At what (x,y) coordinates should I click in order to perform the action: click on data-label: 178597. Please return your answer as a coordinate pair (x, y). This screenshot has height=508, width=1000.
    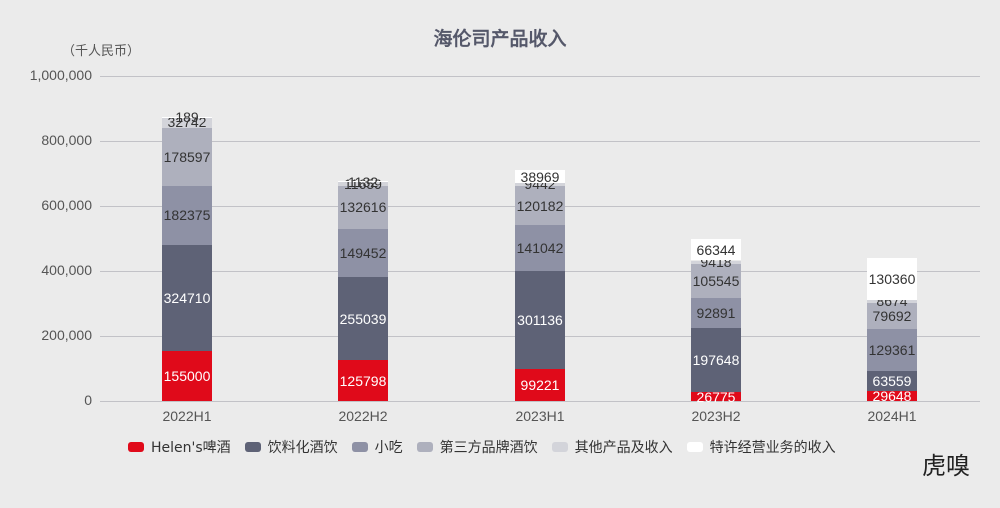
    Looking at the image, I should click on (187, 156).